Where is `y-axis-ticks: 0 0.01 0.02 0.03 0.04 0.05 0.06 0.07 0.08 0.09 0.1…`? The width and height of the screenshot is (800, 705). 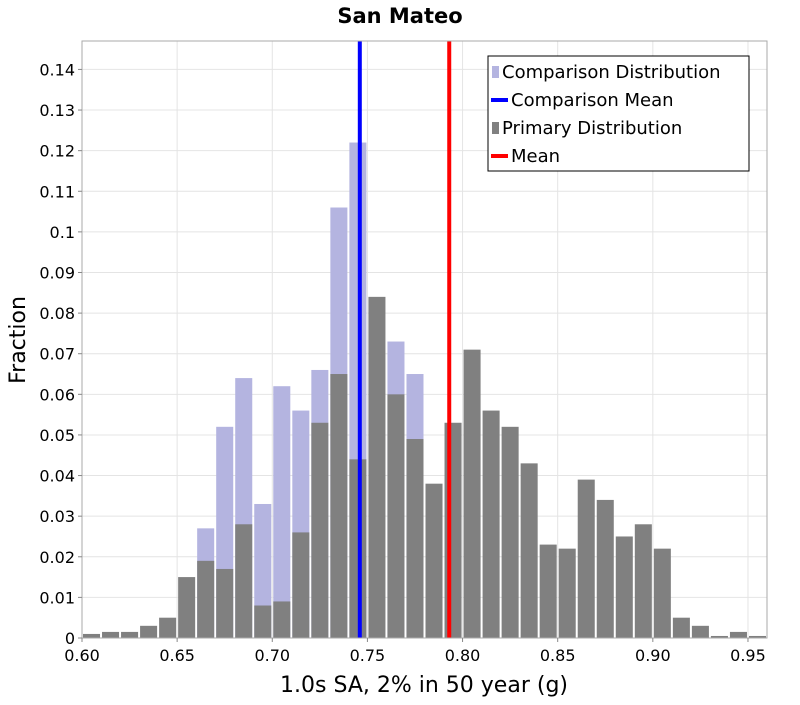
y-axis-ticks: 0 0.01 0.02 0.03 0.04 0.05 0.06 0.07 0.08 0.09 0.1… is located at coordinates (60, 354).